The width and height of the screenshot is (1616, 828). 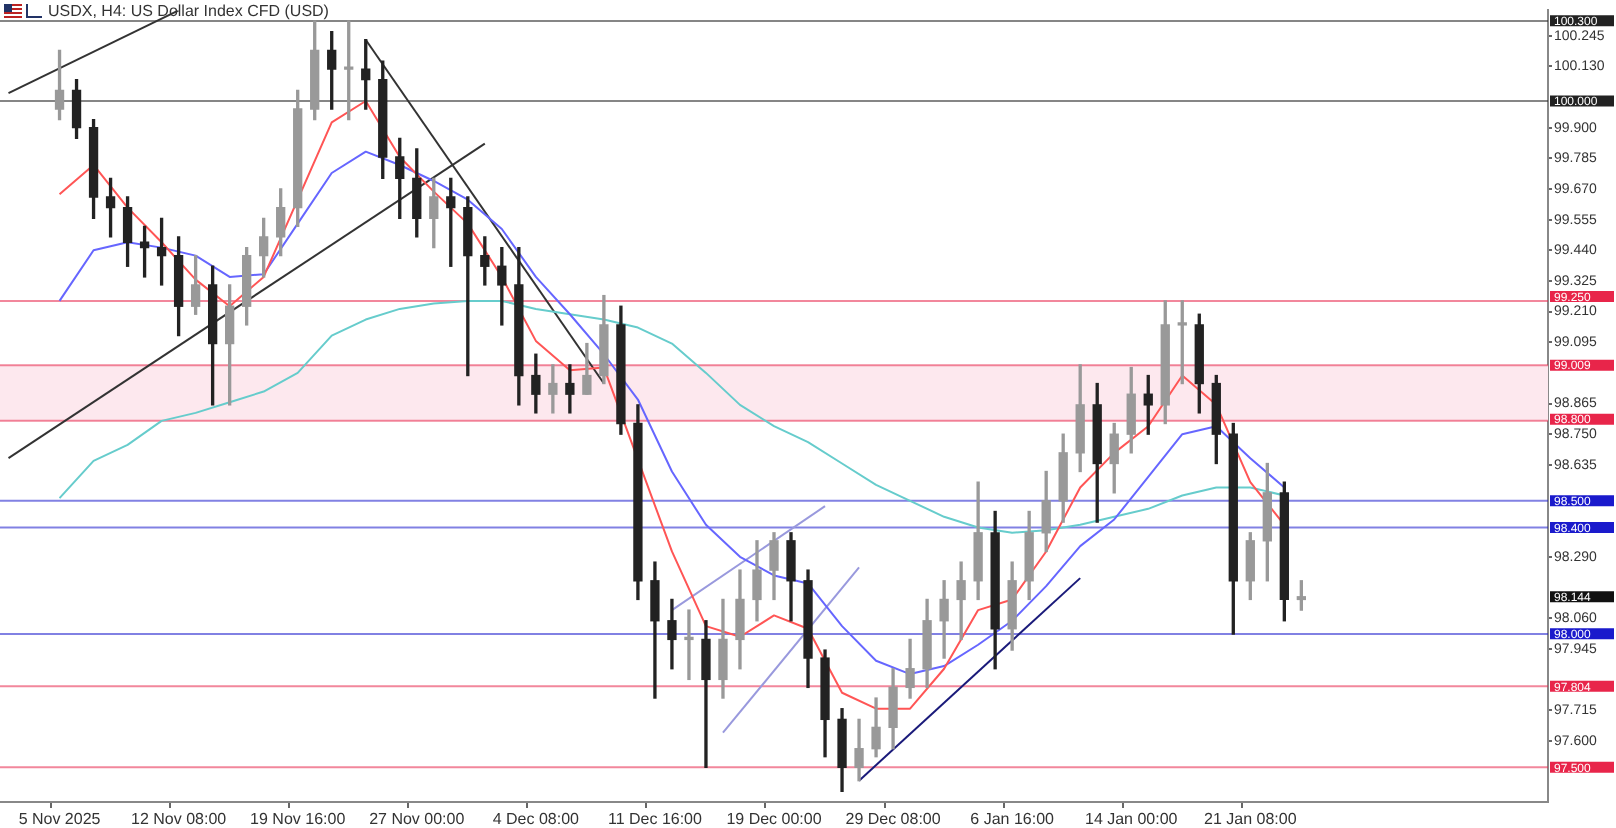 What do you see at coordinates (417, 819) in the screenshot?
I see `x-tick-label: 27 Nov 00:00` at bounding box center [417, 819].